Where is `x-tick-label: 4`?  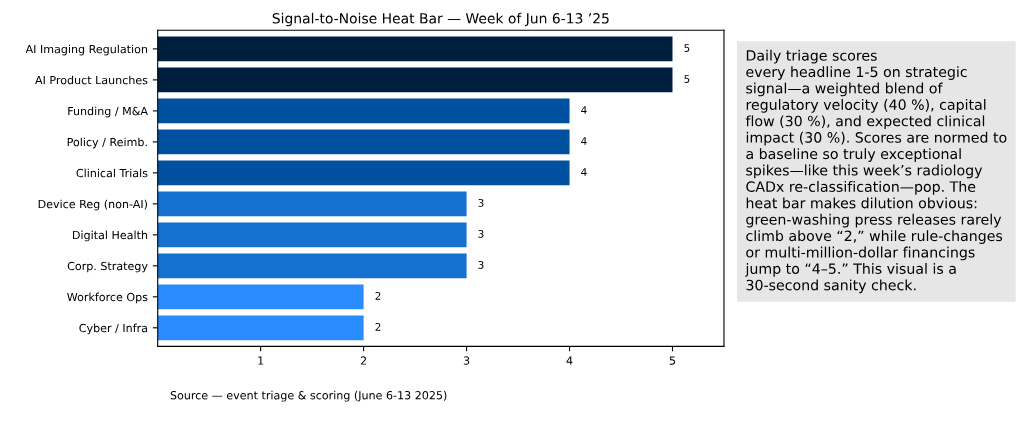
x-tick-label: 4 is located at coordinates (569, 360).